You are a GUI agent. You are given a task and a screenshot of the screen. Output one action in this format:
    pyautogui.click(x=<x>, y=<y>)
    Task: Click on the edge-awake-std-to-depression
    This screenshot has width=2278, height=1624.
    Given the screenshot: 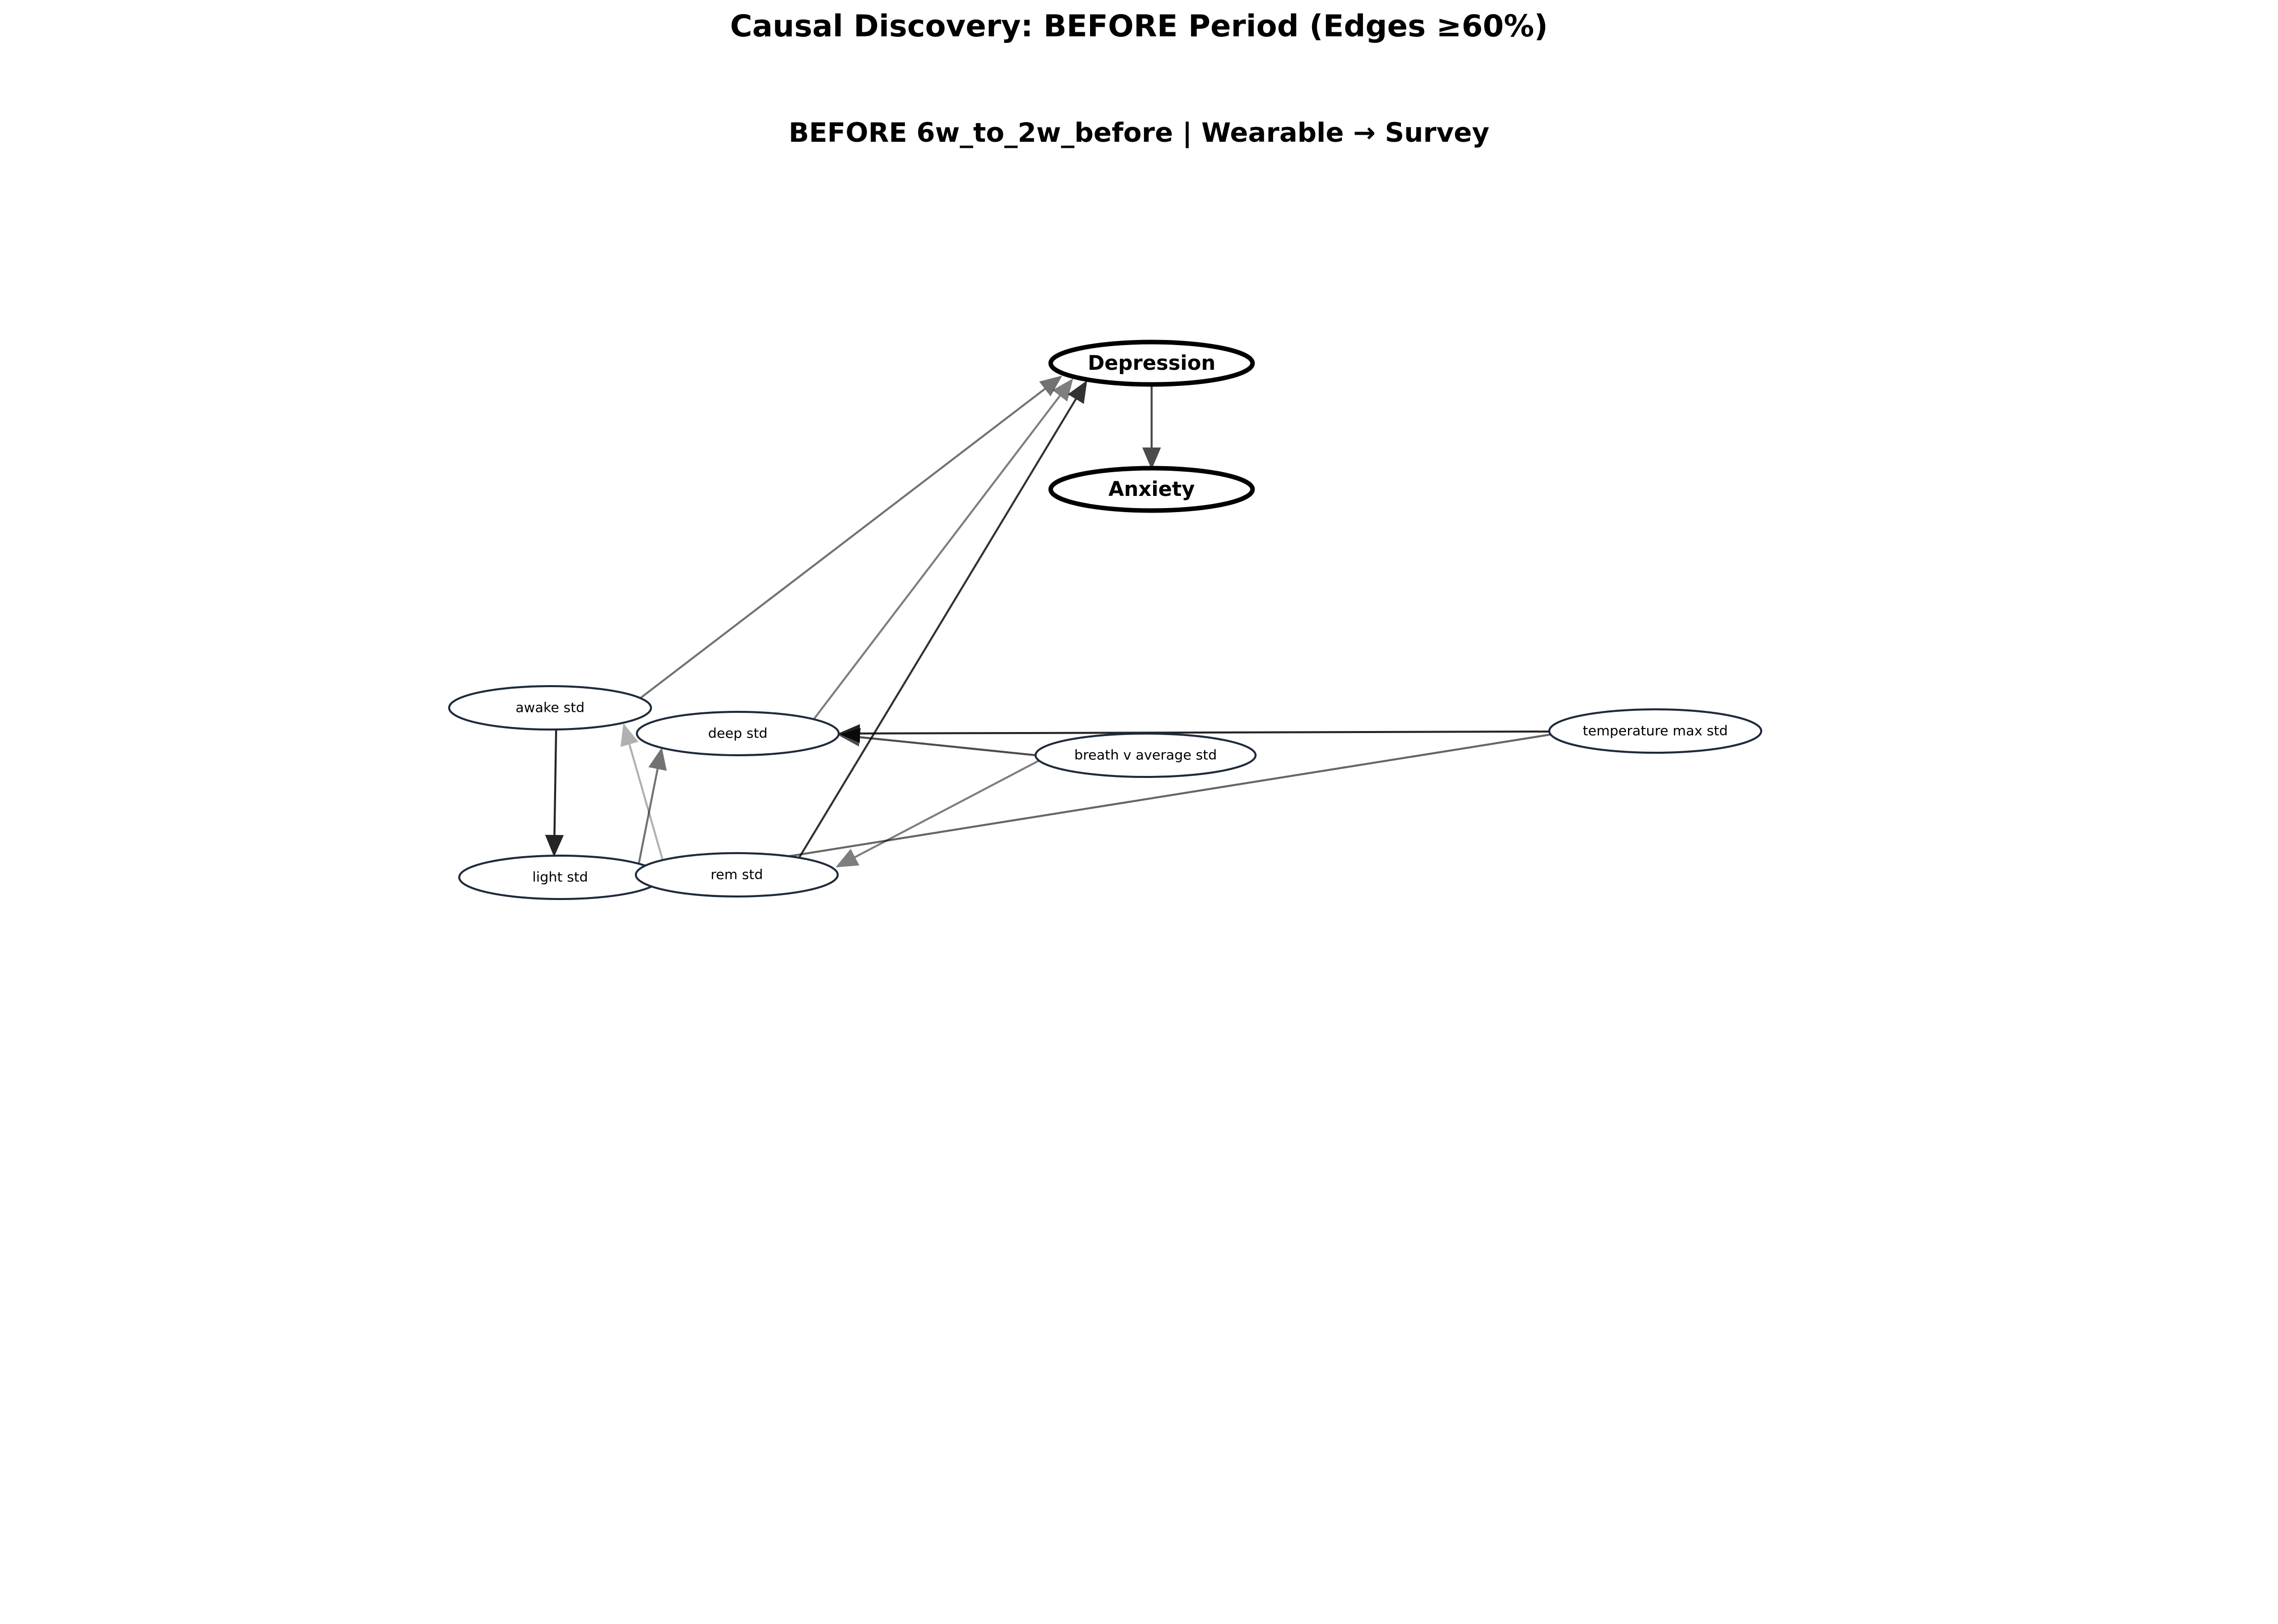 What is the action you would take?
    pyautogui.click(x=849, y=538)
    